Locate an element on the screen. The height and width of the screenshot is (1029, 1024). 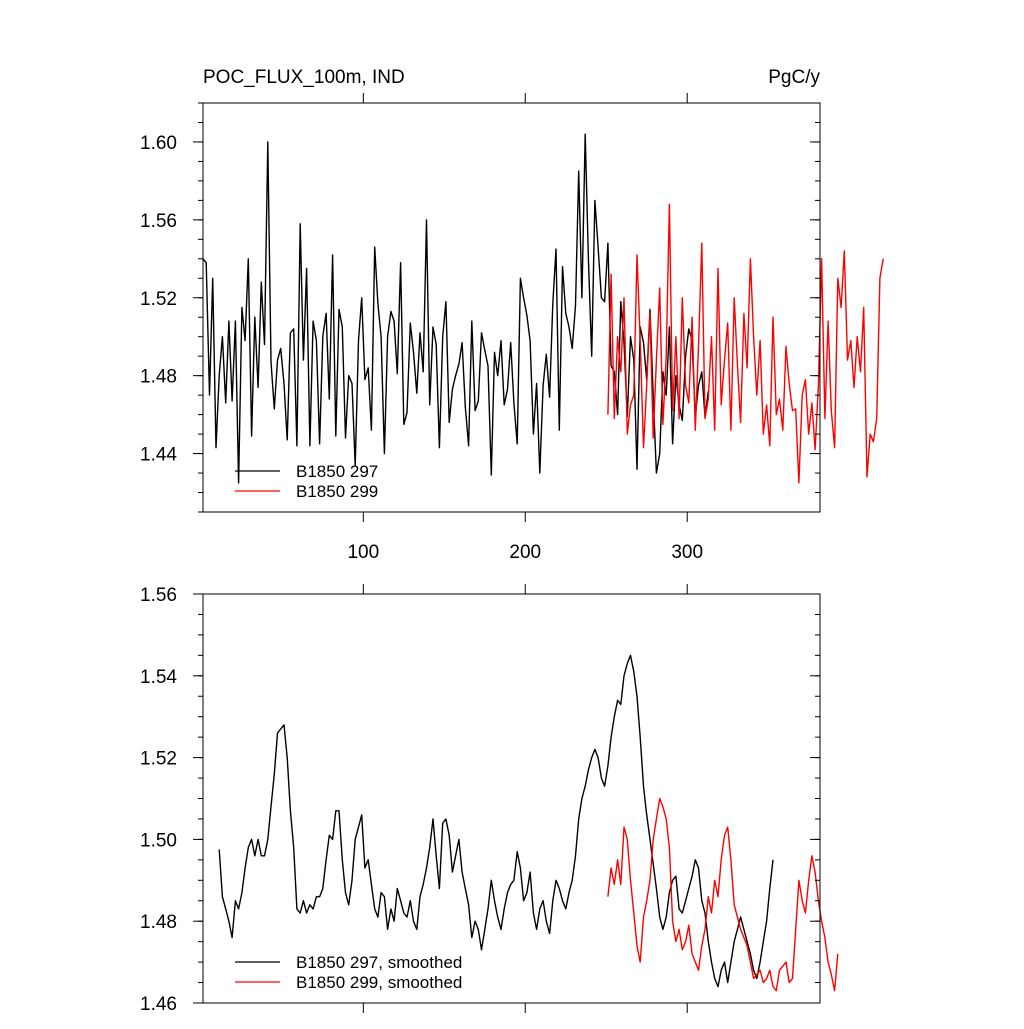
top-xtick-label: 300 is located at coordinates (687, 552).